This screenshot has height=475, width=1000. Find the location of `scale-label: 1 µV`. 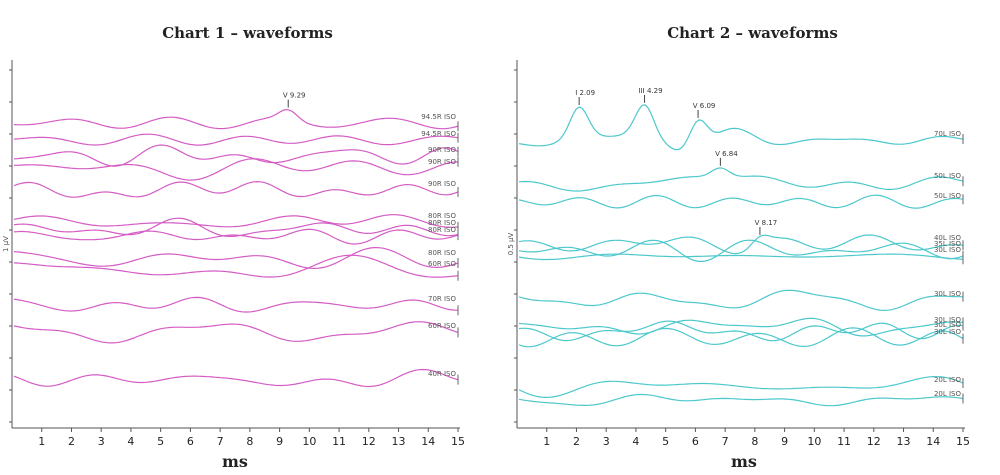

scale-label: 1 µV is located at coordinates (6, 244).